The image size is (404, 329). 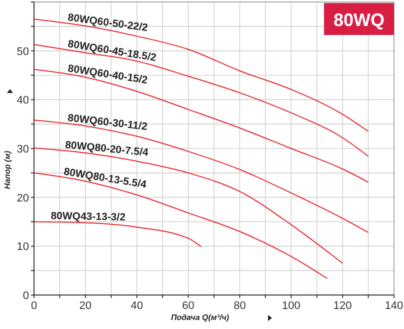 I want to click on x-tick-label: 20, so click(x=85, y=306).